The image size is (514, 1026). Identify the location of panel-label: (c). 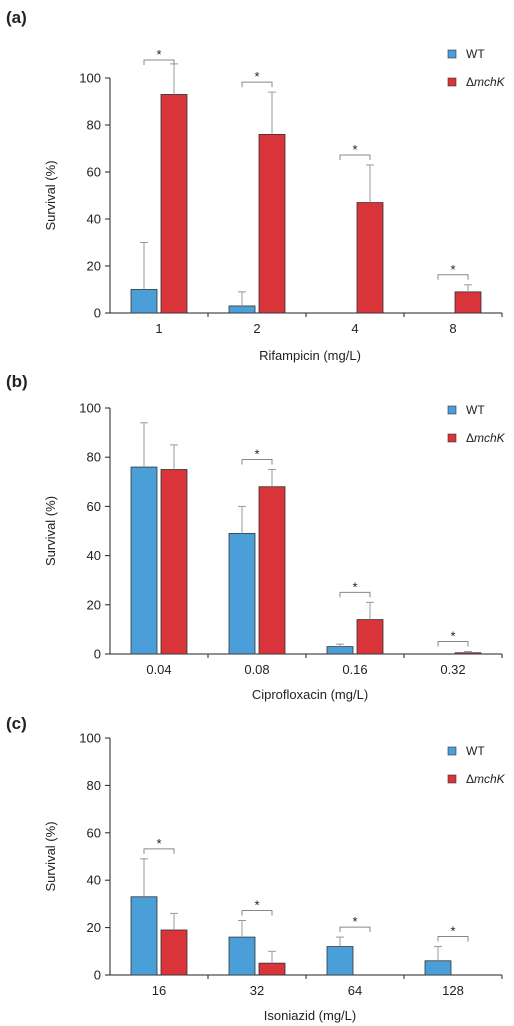
(16, 723).